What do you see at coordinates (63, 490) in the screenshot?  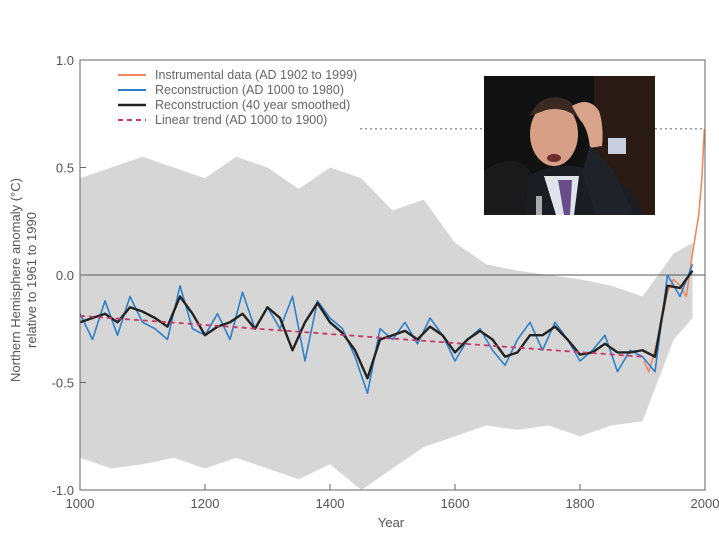 I see `y-tick-label: -1.0` at bounding box center [63, 490].